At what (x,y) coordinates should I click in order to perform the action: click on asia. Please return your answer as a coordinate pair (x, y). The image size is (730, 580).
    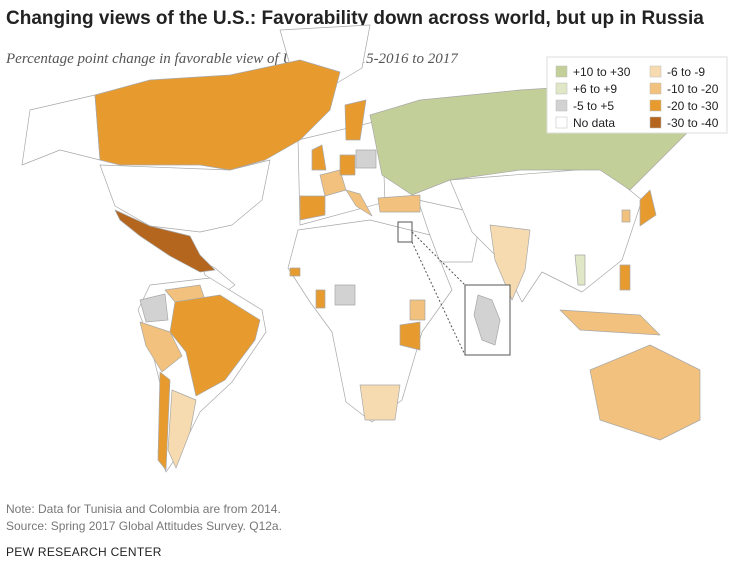
    Looking at the image, I should click on (546, 235).